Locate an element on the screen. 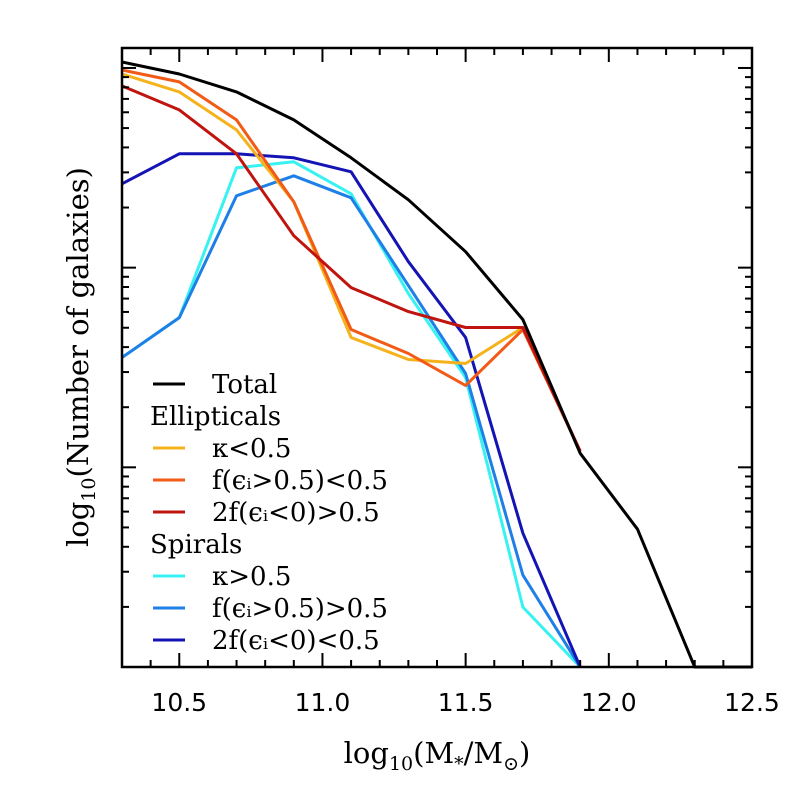  x-axis-label: log10(M*/M⊙) is located at coordinates (437, 755).